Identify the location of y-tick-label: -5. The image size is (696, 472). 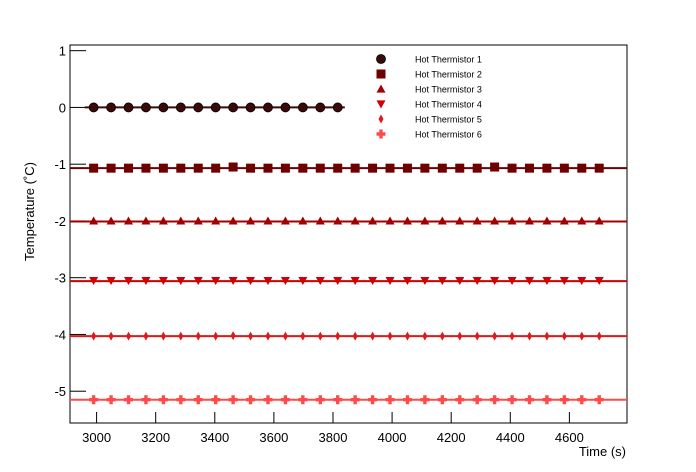
(60, 391).